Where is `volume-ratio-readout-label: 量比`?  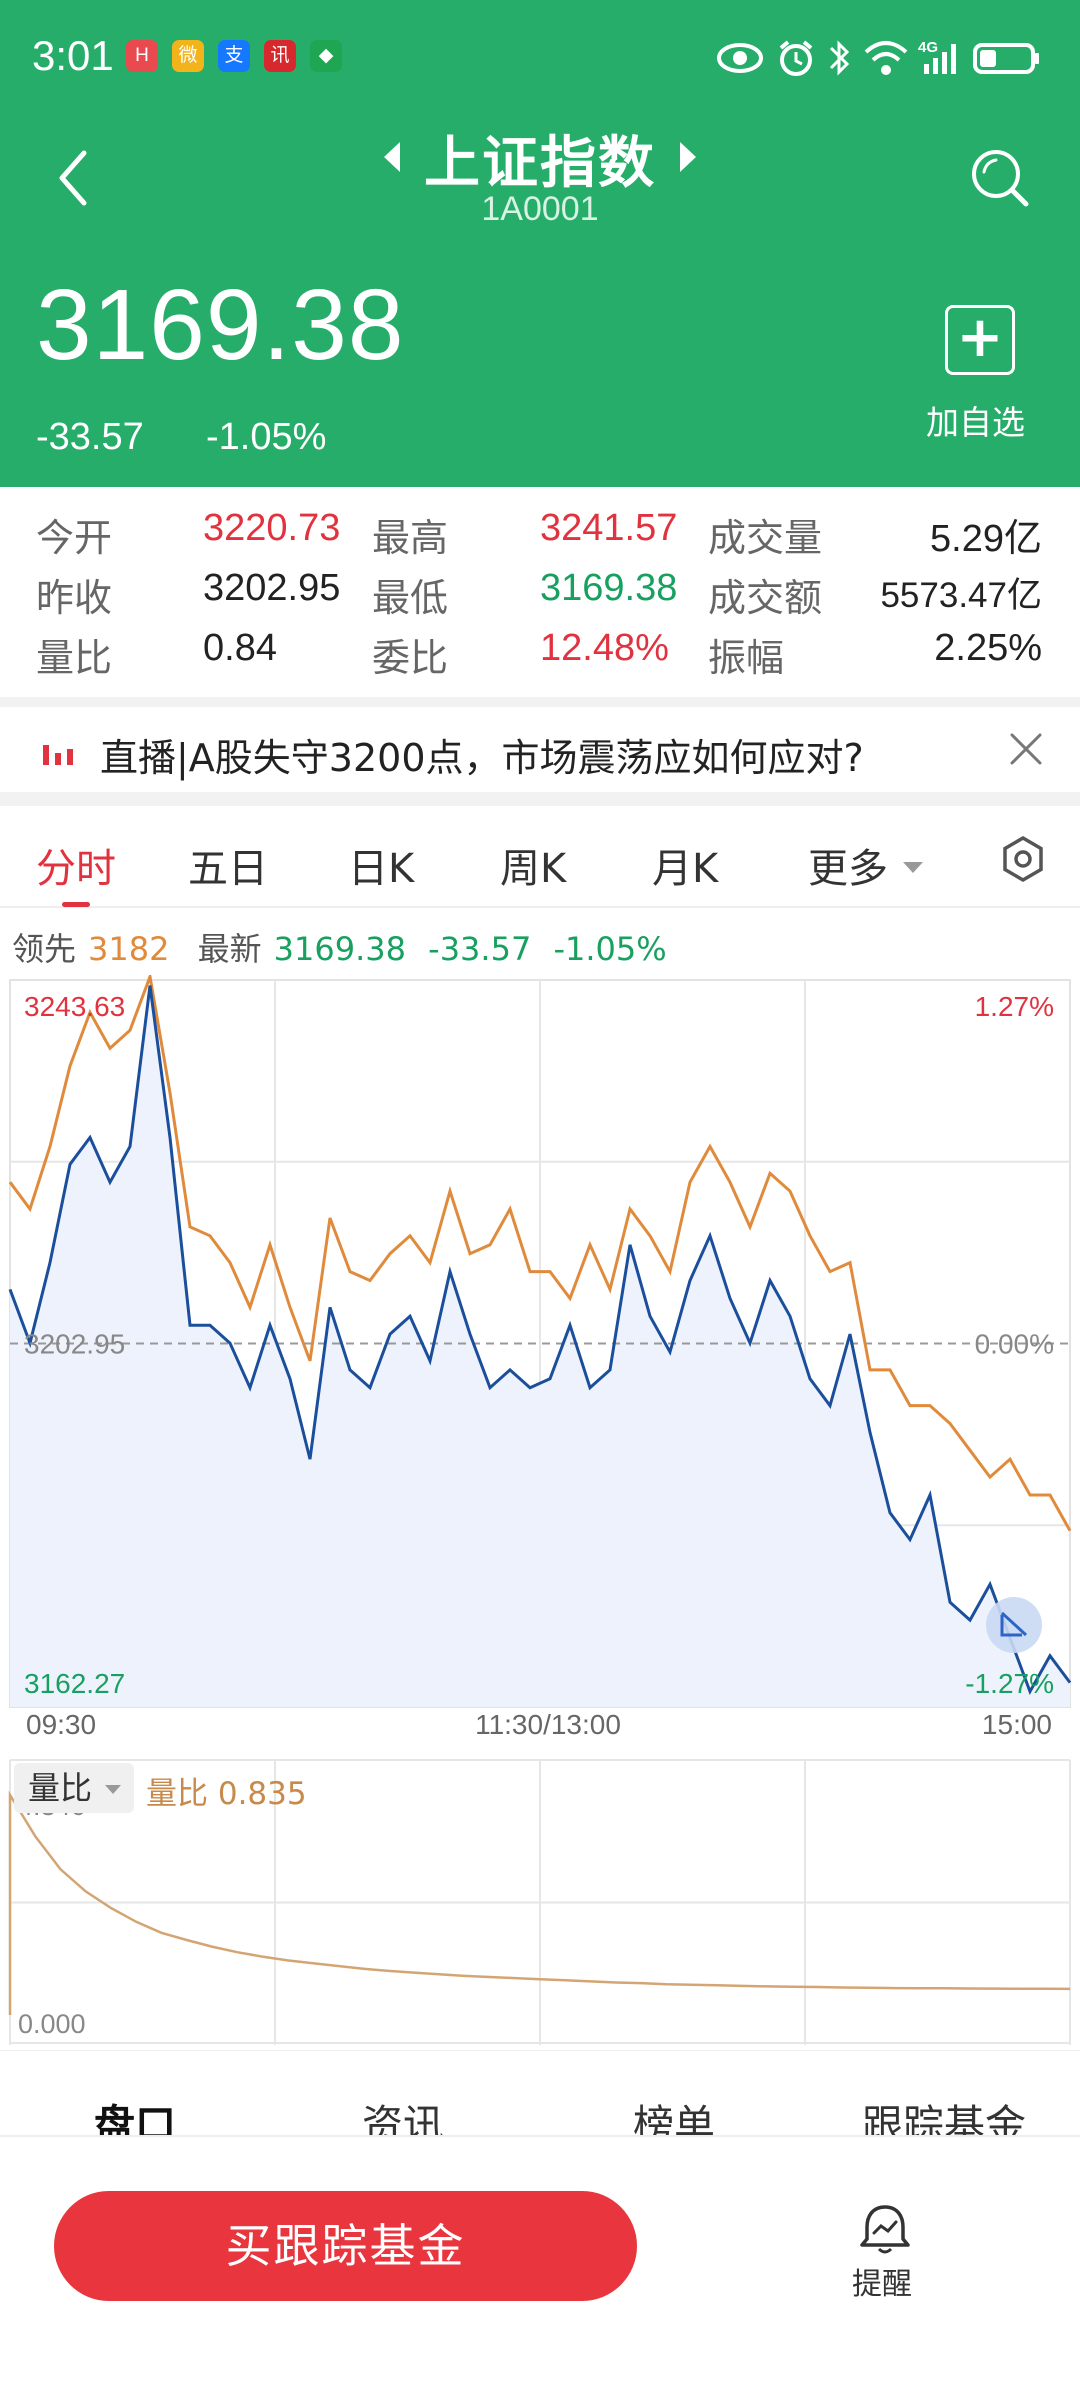
volume-ratio-readout-label: 量比 is located at coordinates (177, 1794).